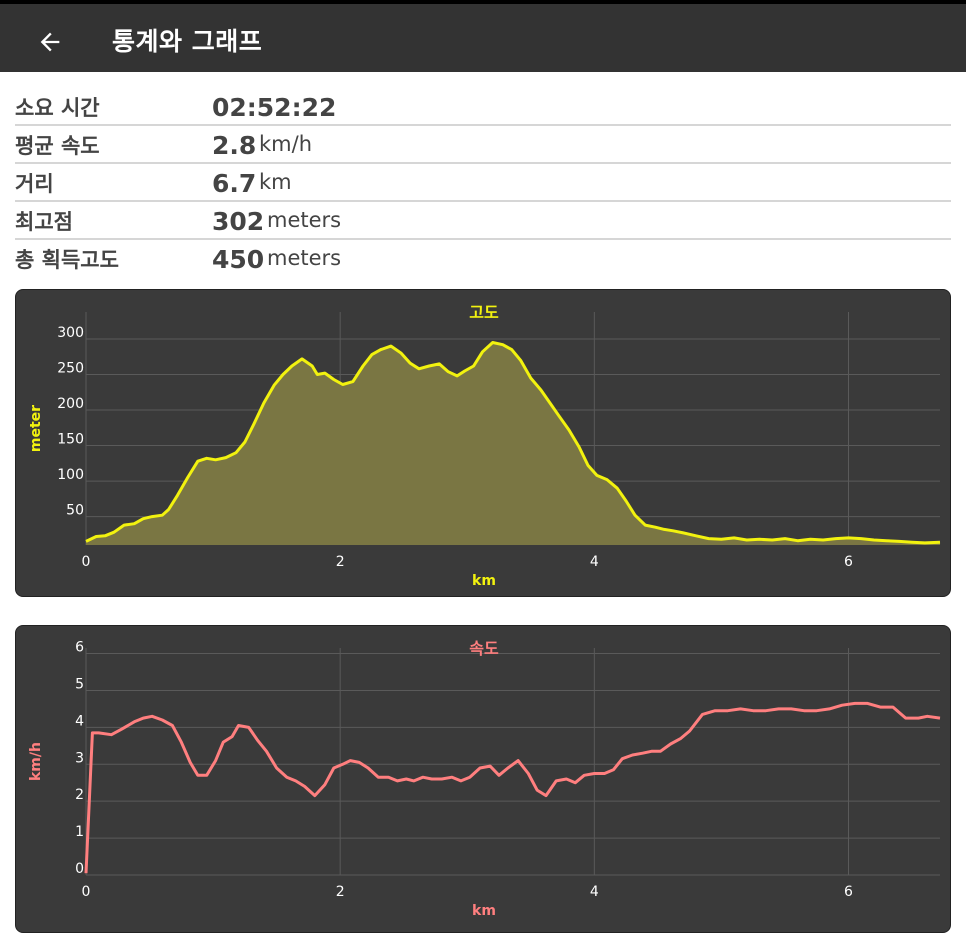 The height and width of the screenshot is (939, 966). I want to click on stat-label: 소요 시간, so click(57, 108).